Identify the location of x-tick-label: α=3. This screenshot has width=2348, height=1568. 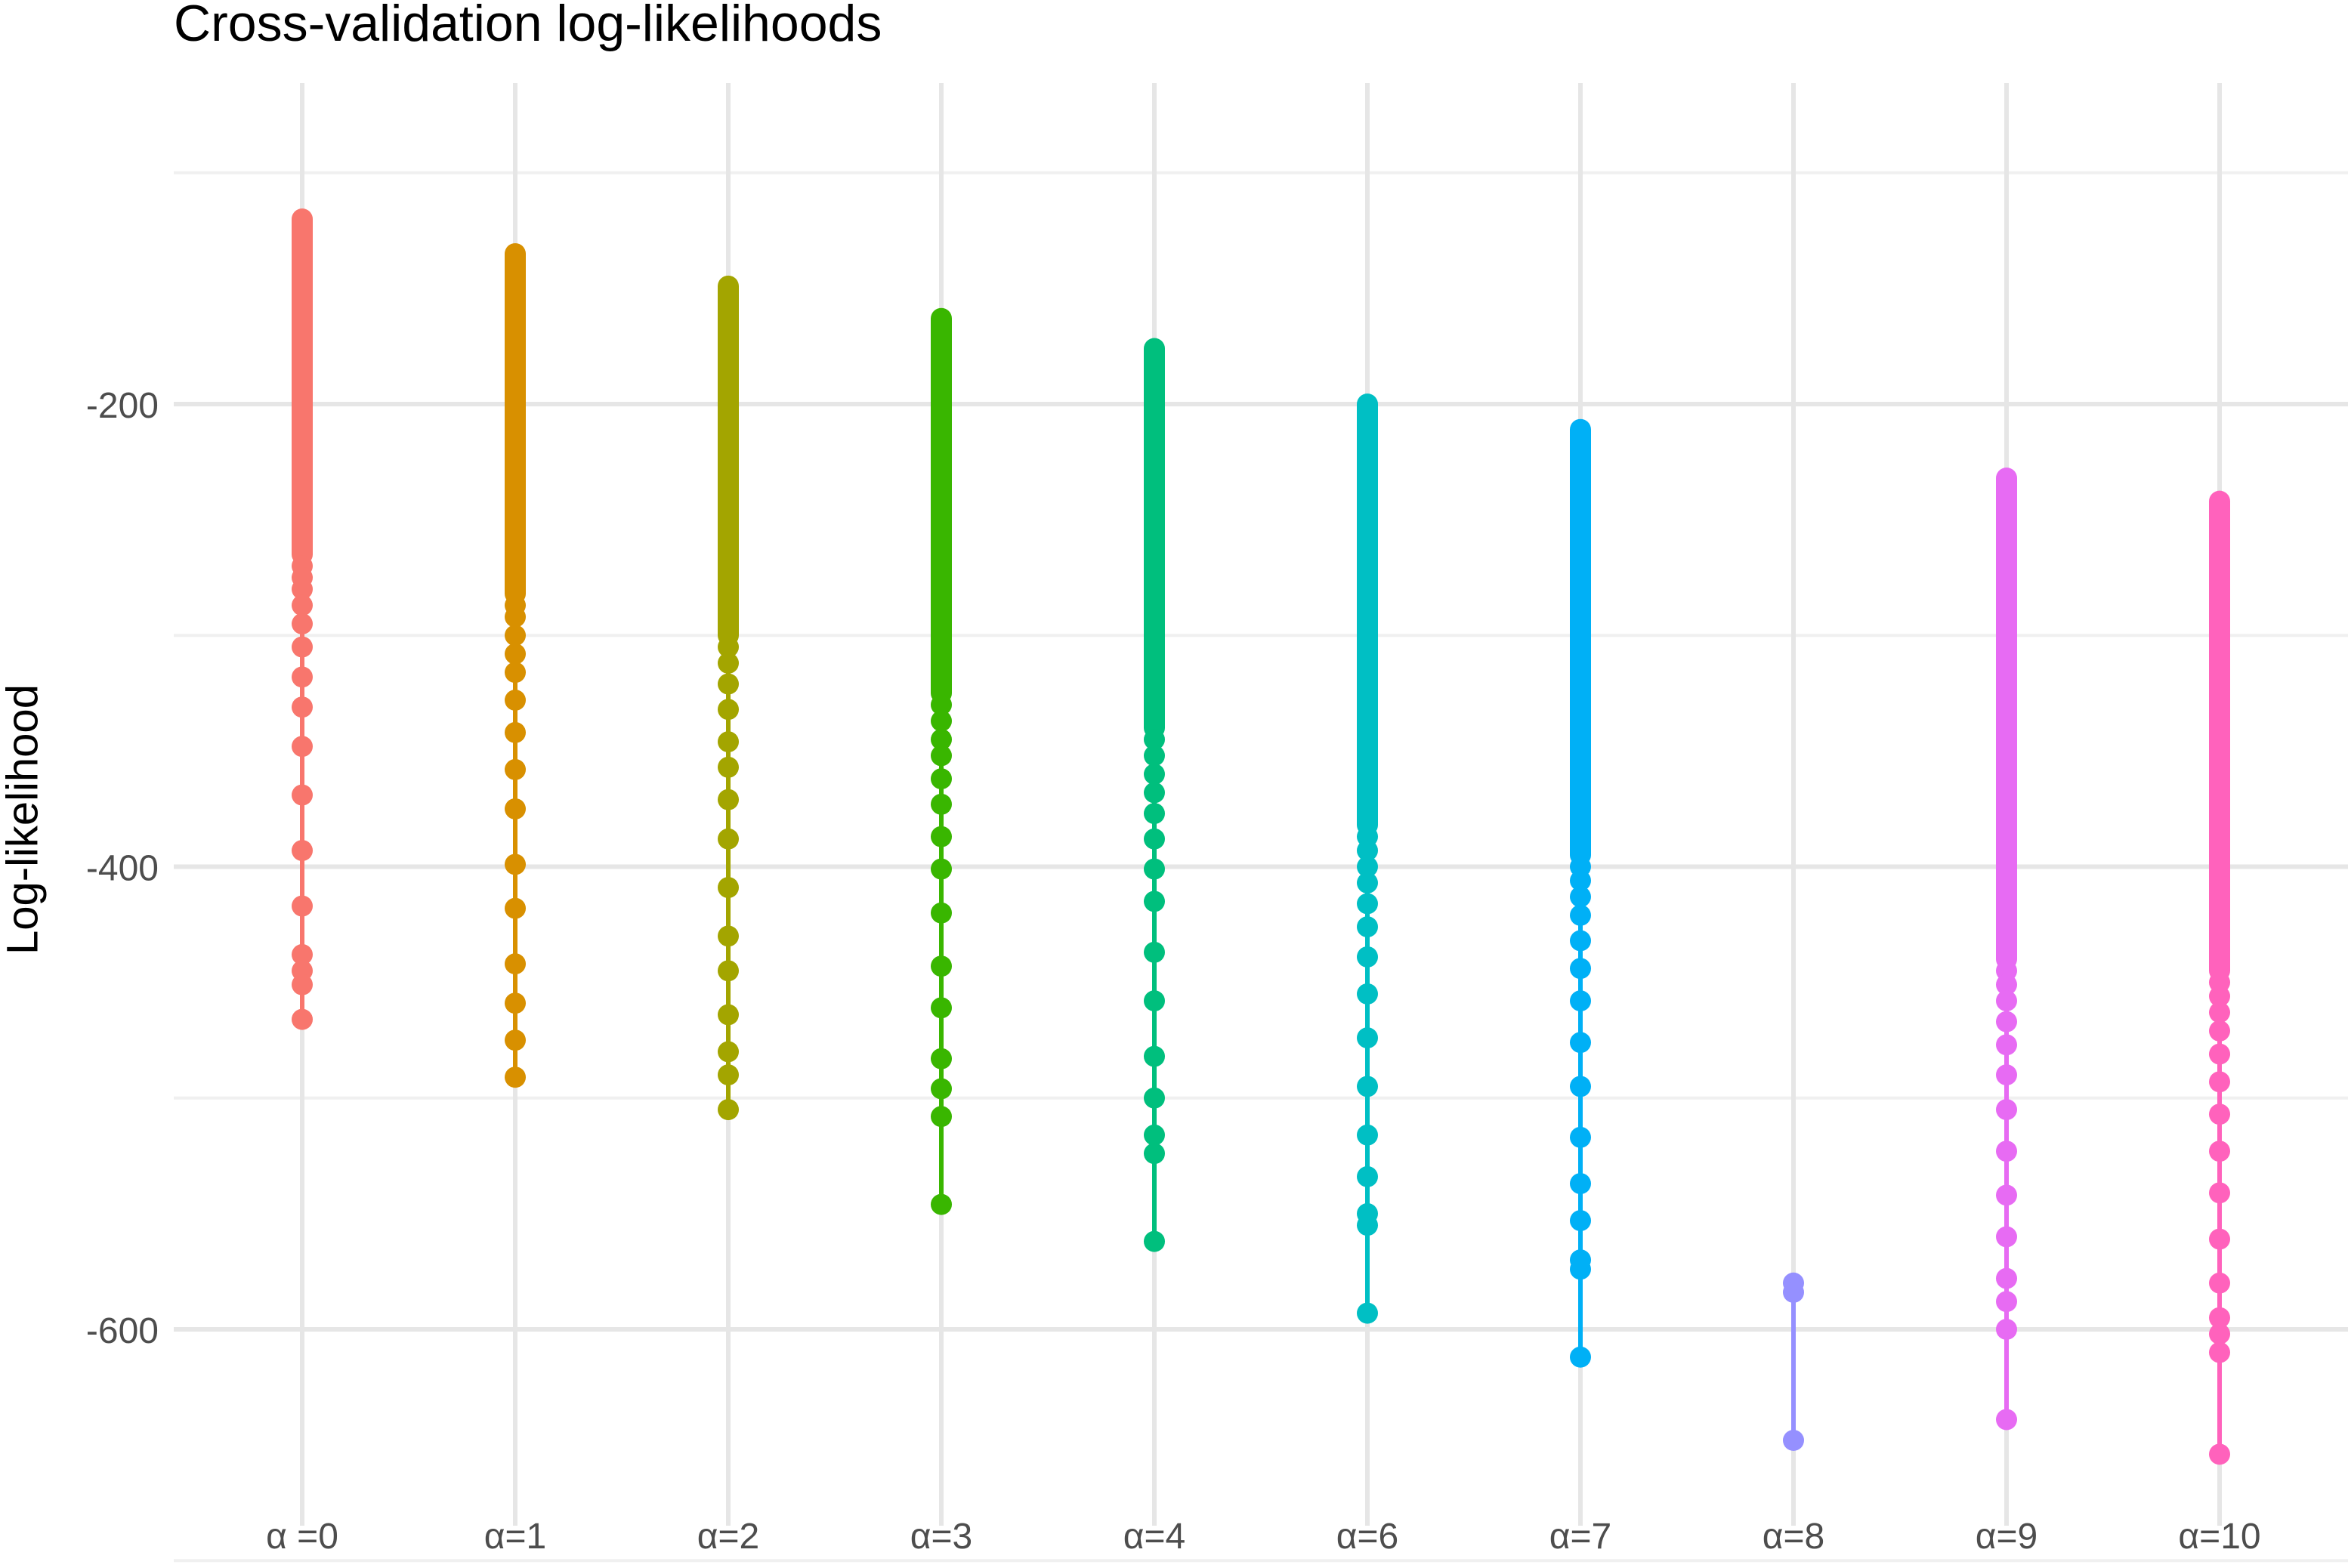
(941, 1537).